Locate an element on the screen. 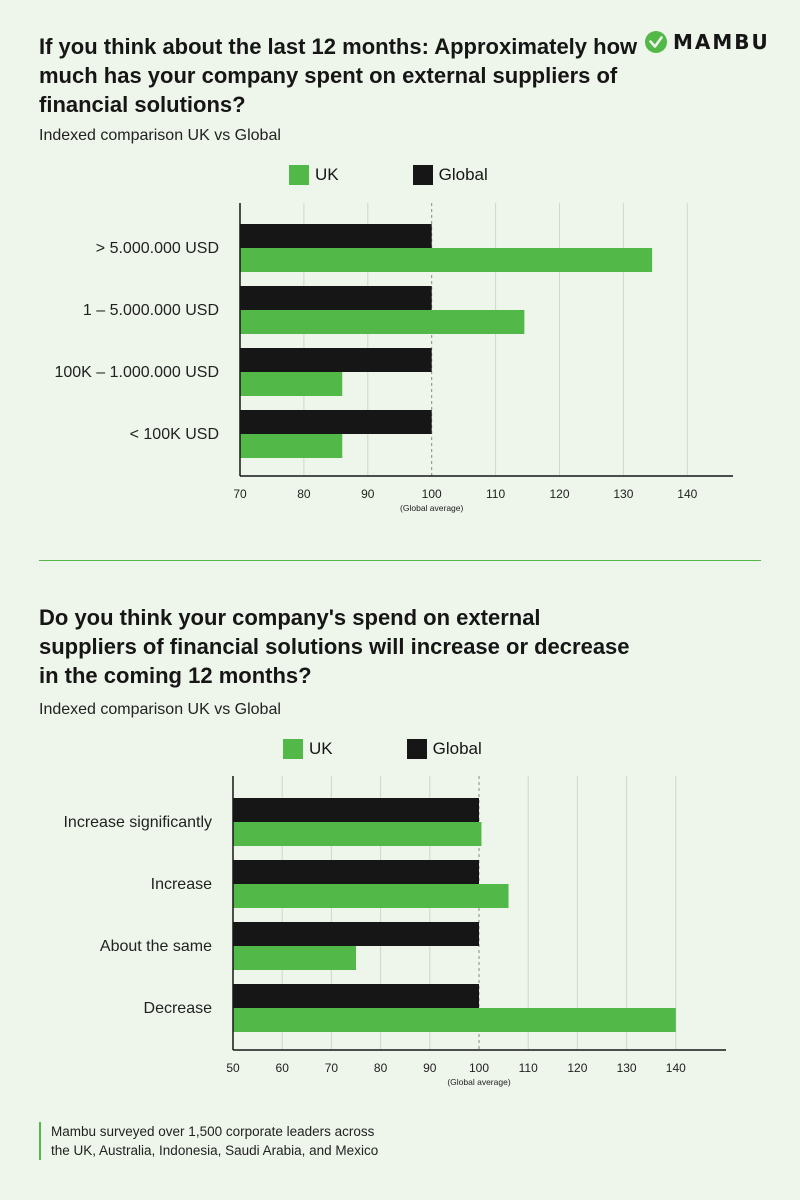 The height and width of the screenshot is (1200, 800). chart2-legend-uk: UK is located at coordinates (308, 749).